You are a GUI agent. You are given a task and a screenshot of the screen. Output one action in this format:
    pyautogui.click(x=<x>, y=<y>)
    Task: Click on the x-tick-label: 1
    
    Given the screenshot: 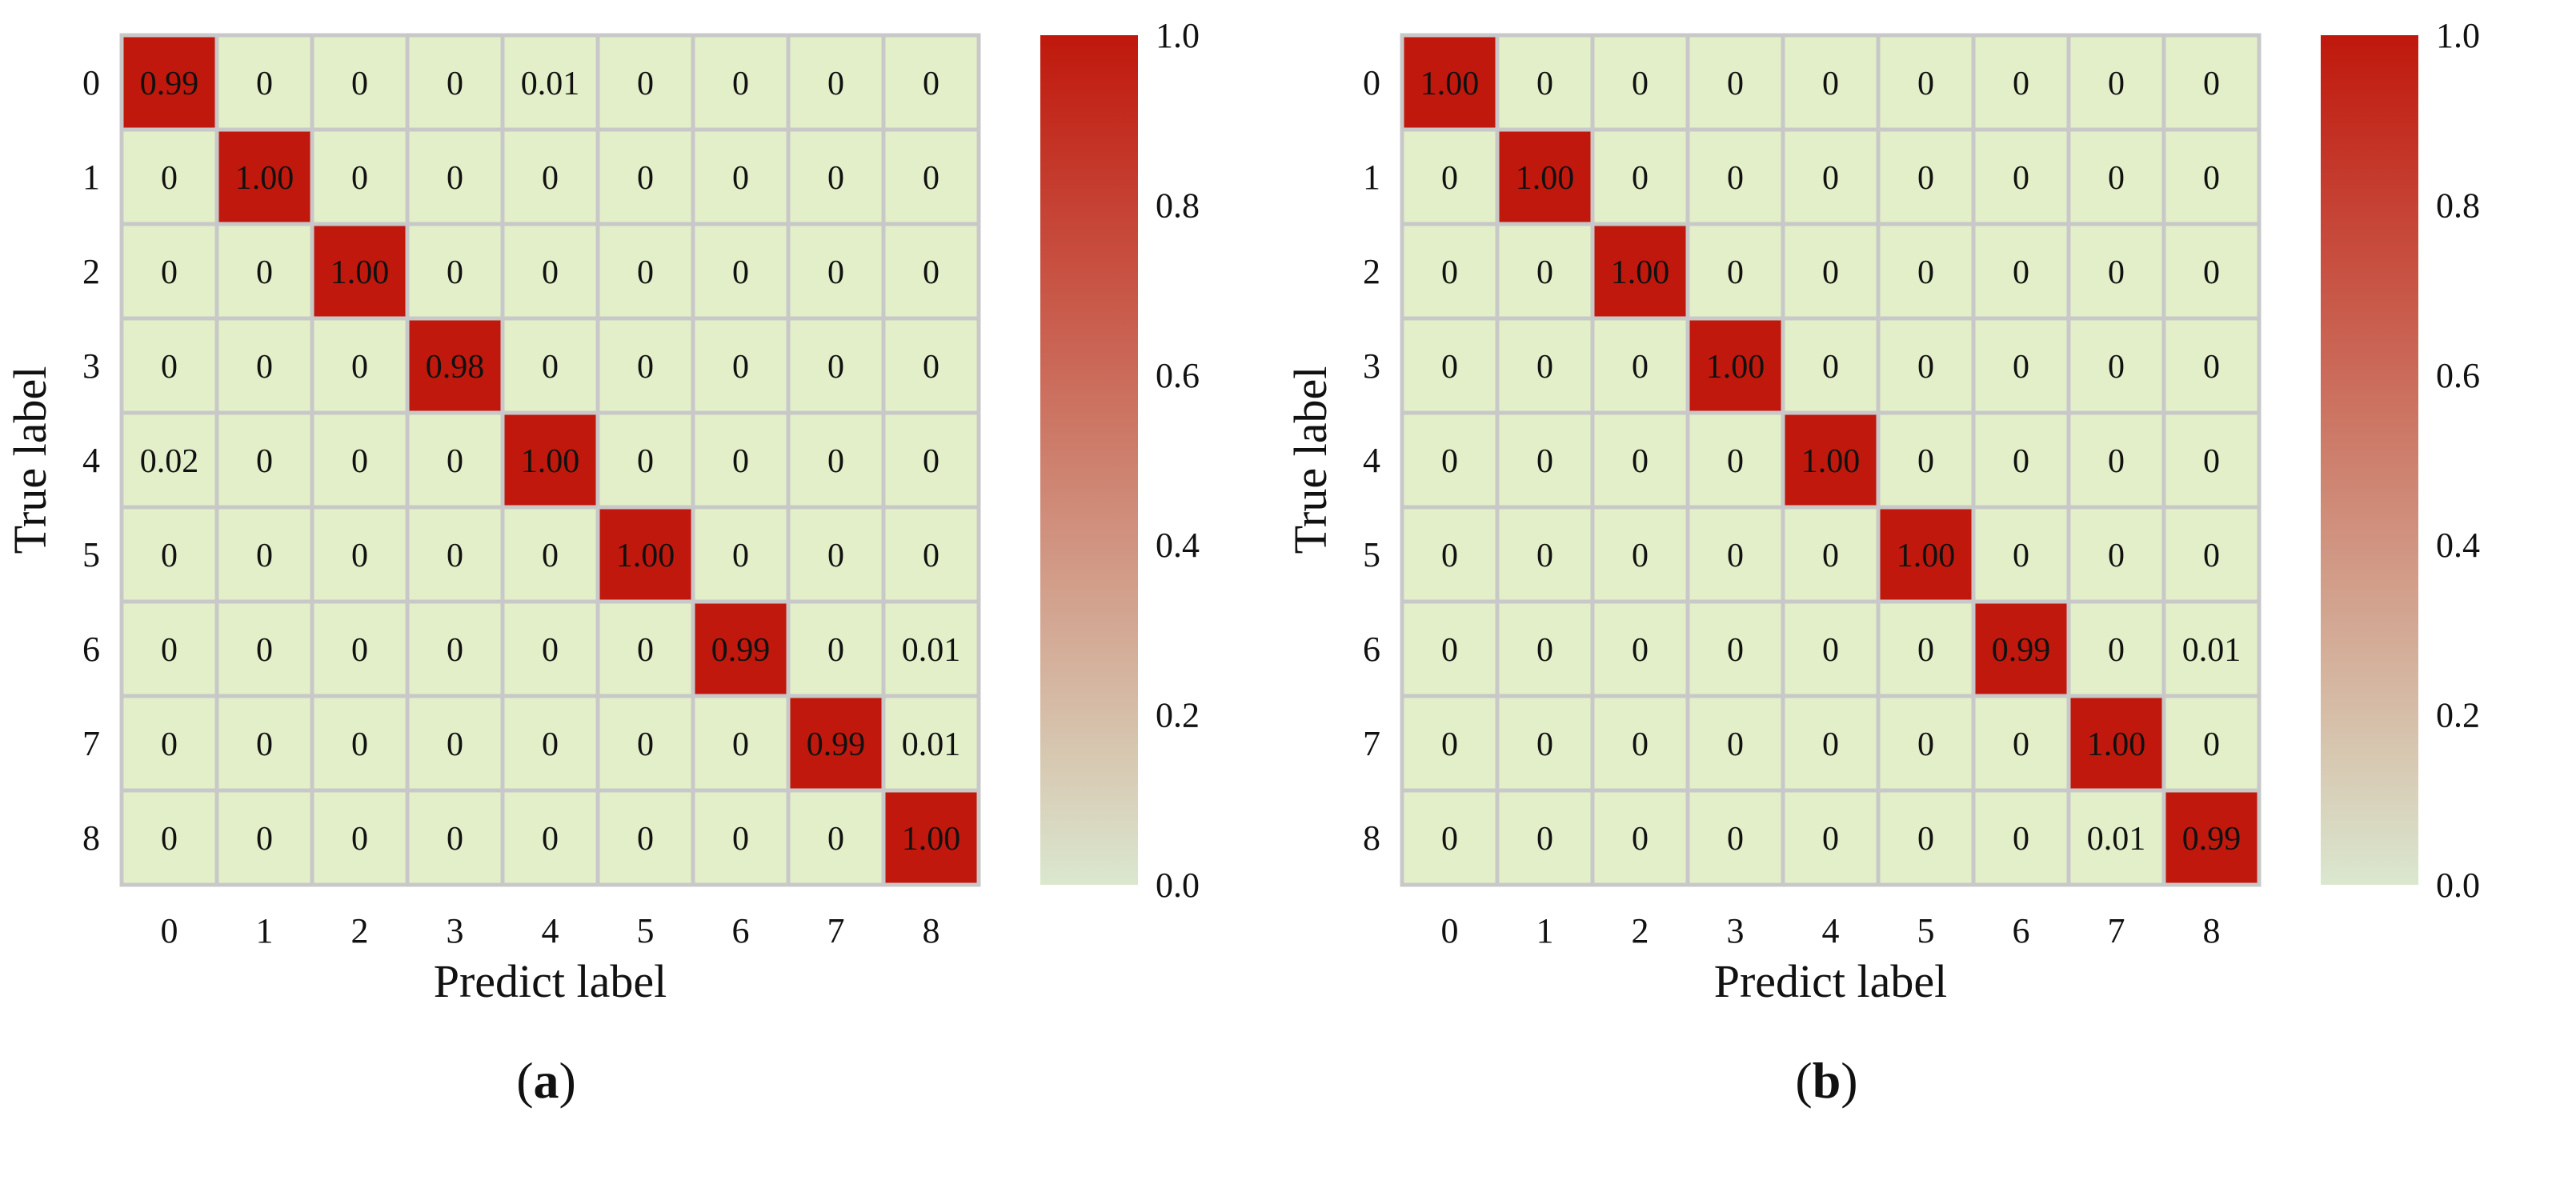 What is the action you would take?
    pyautogui.click(x=265, y=930)
    